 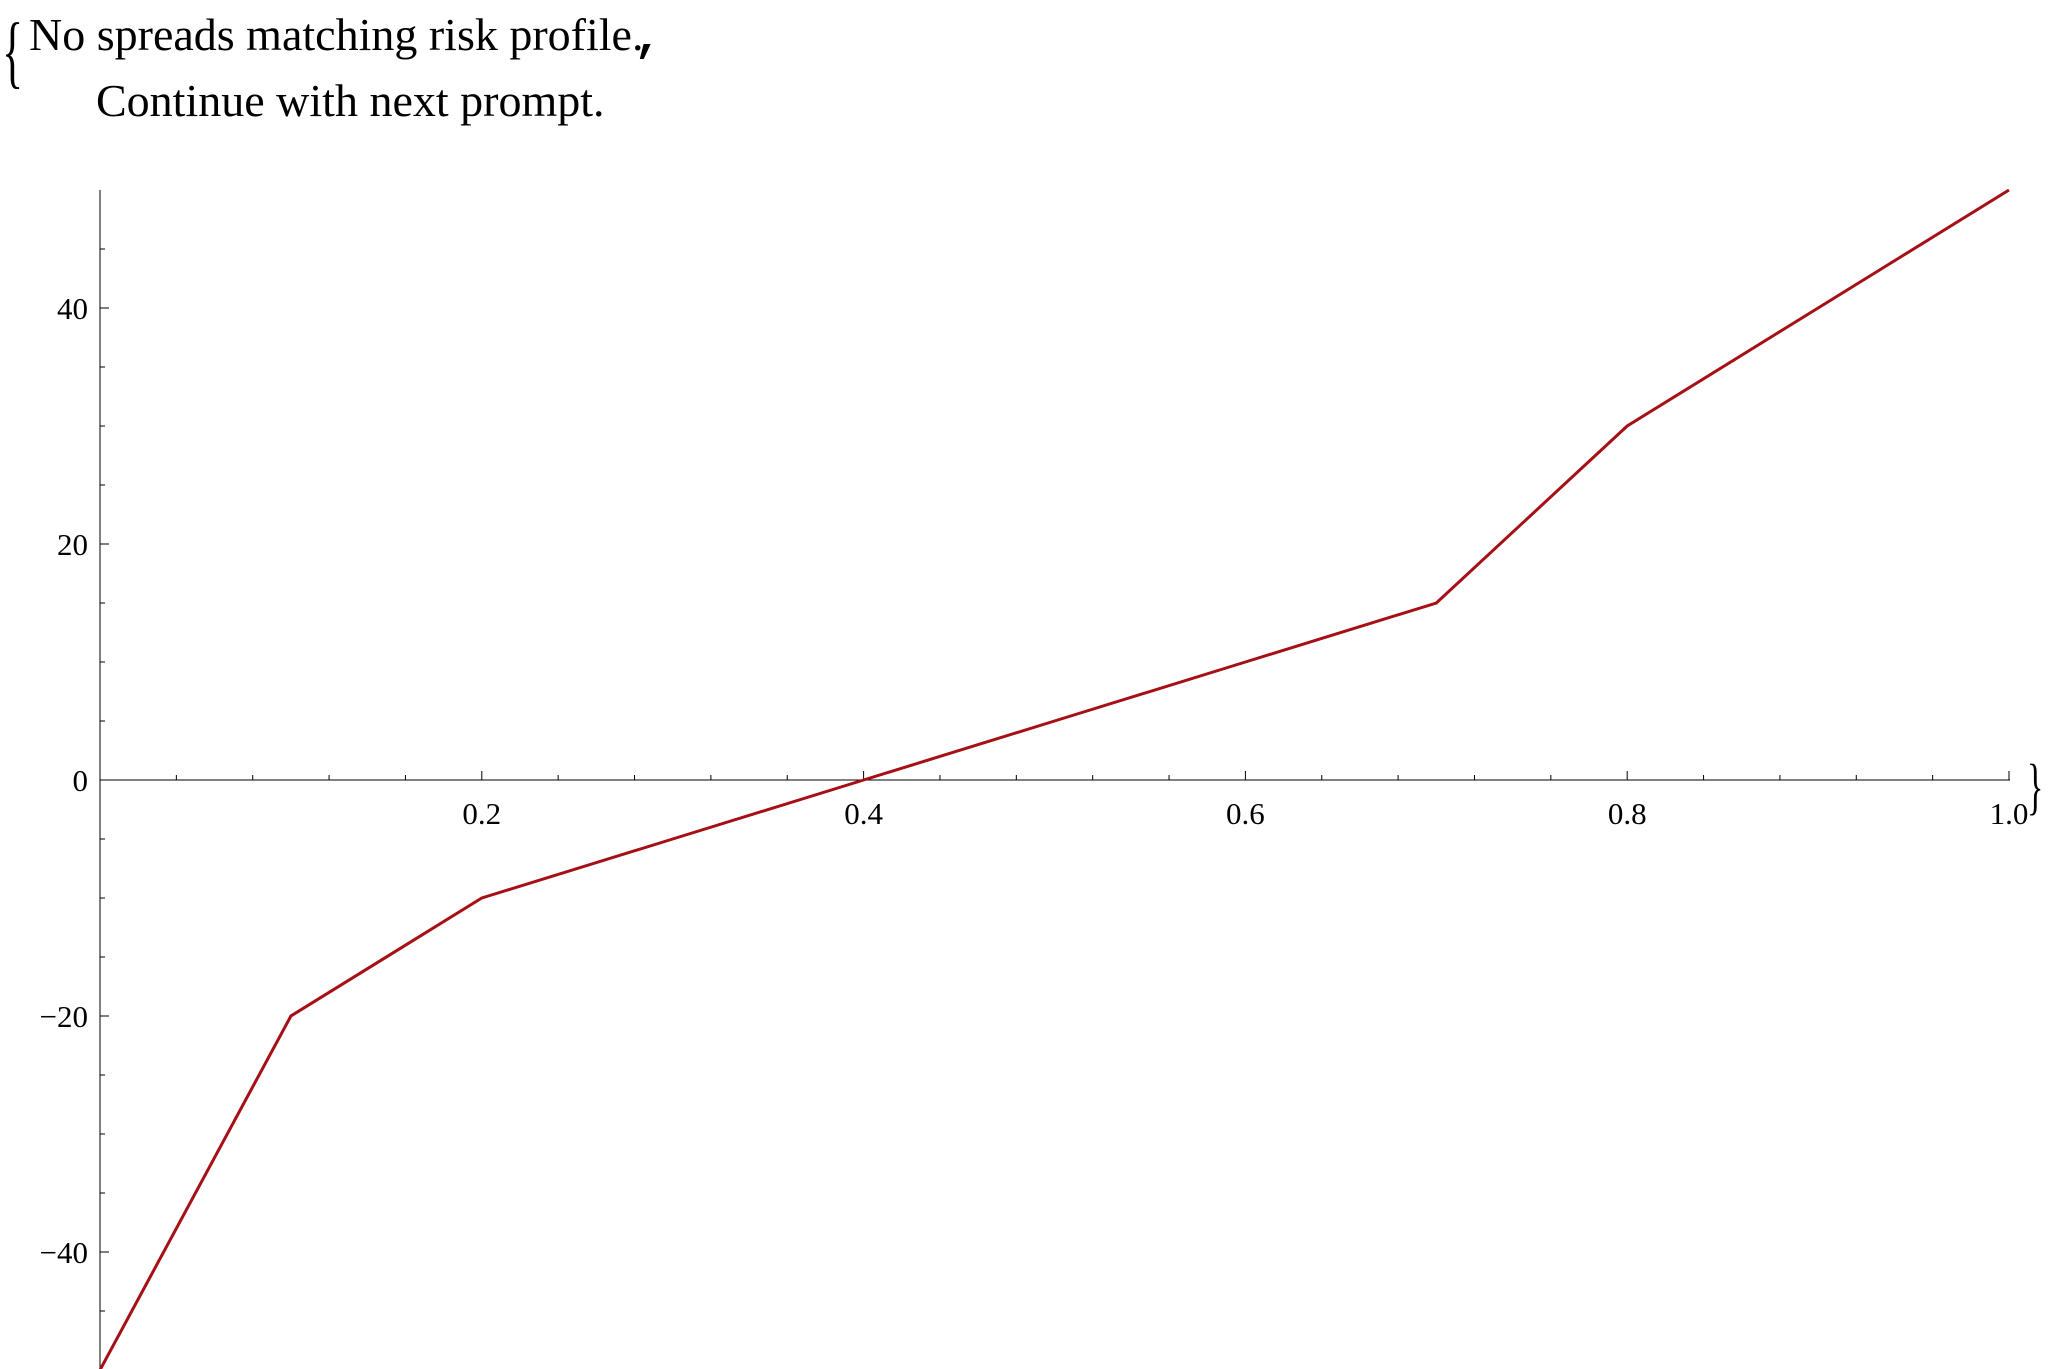 I want to click on message-line-1: No spreads matching risk profile., so click(x=336, y=34).